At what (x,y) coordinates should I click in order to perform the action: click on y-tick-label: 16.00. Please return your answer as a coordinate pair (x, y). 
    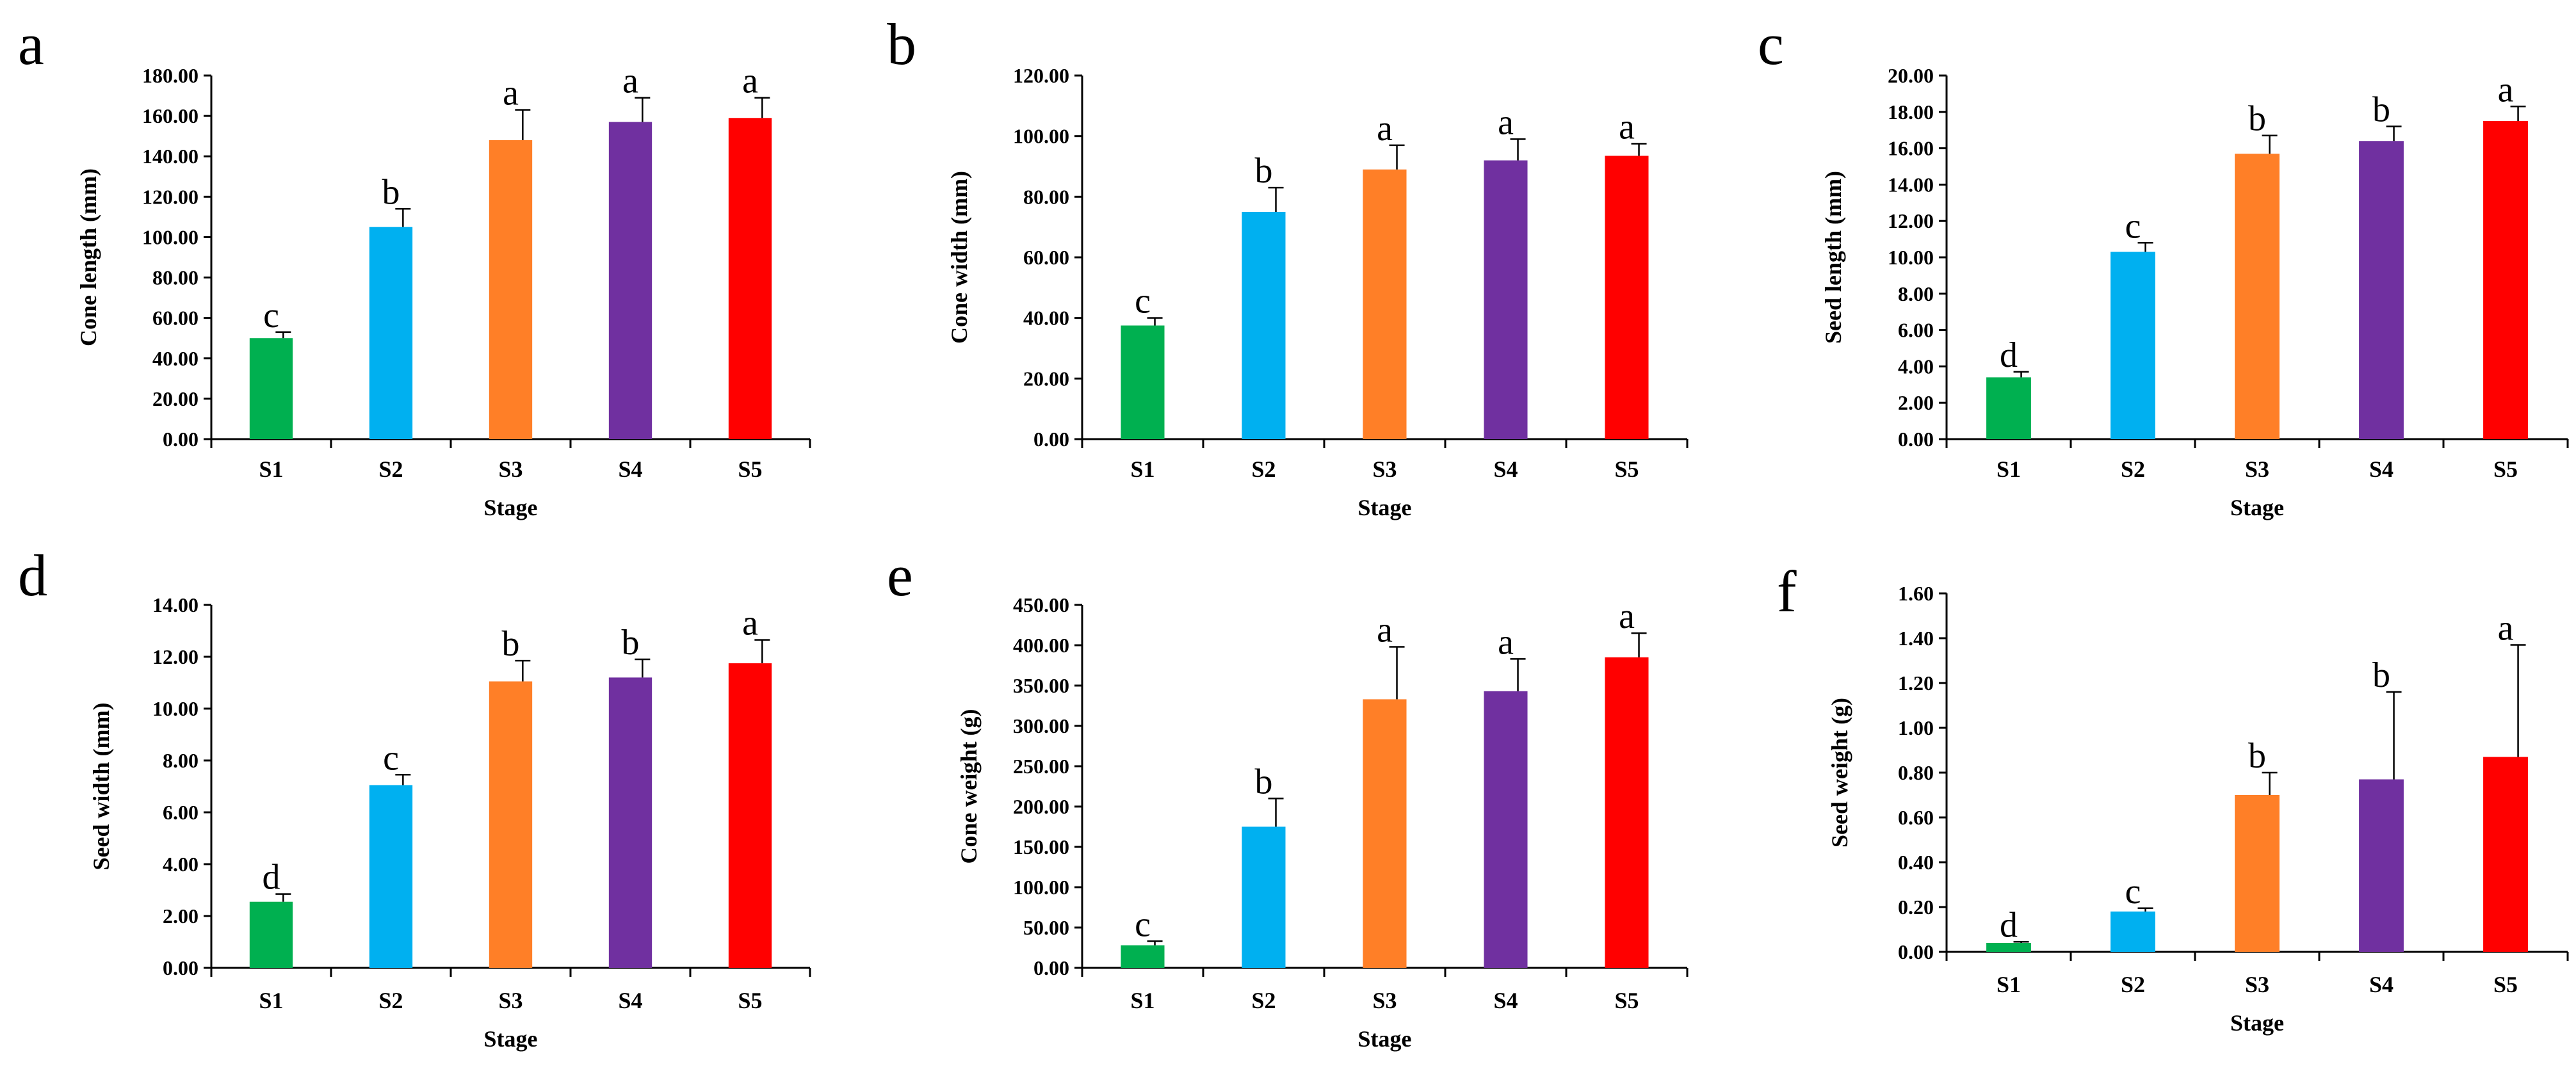
    Looking at the image, I should click on (1911, 148).